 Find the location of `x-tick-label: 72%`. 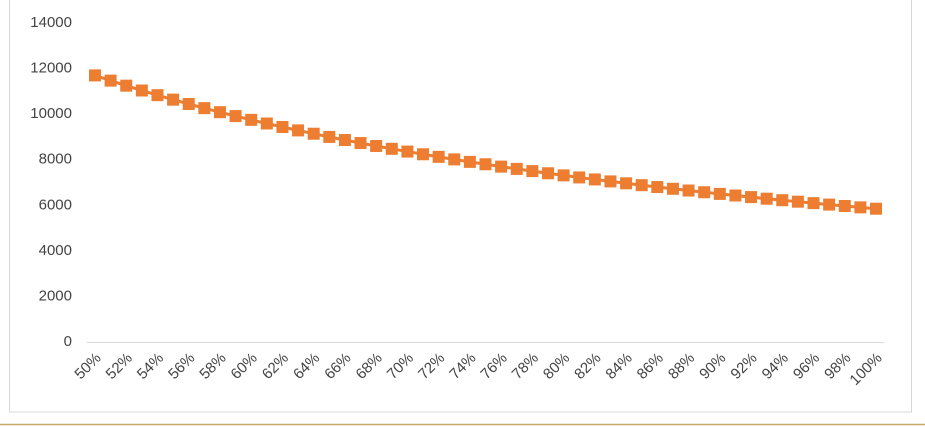

x-tick-label: 72% is located at coordinates (431, 366).